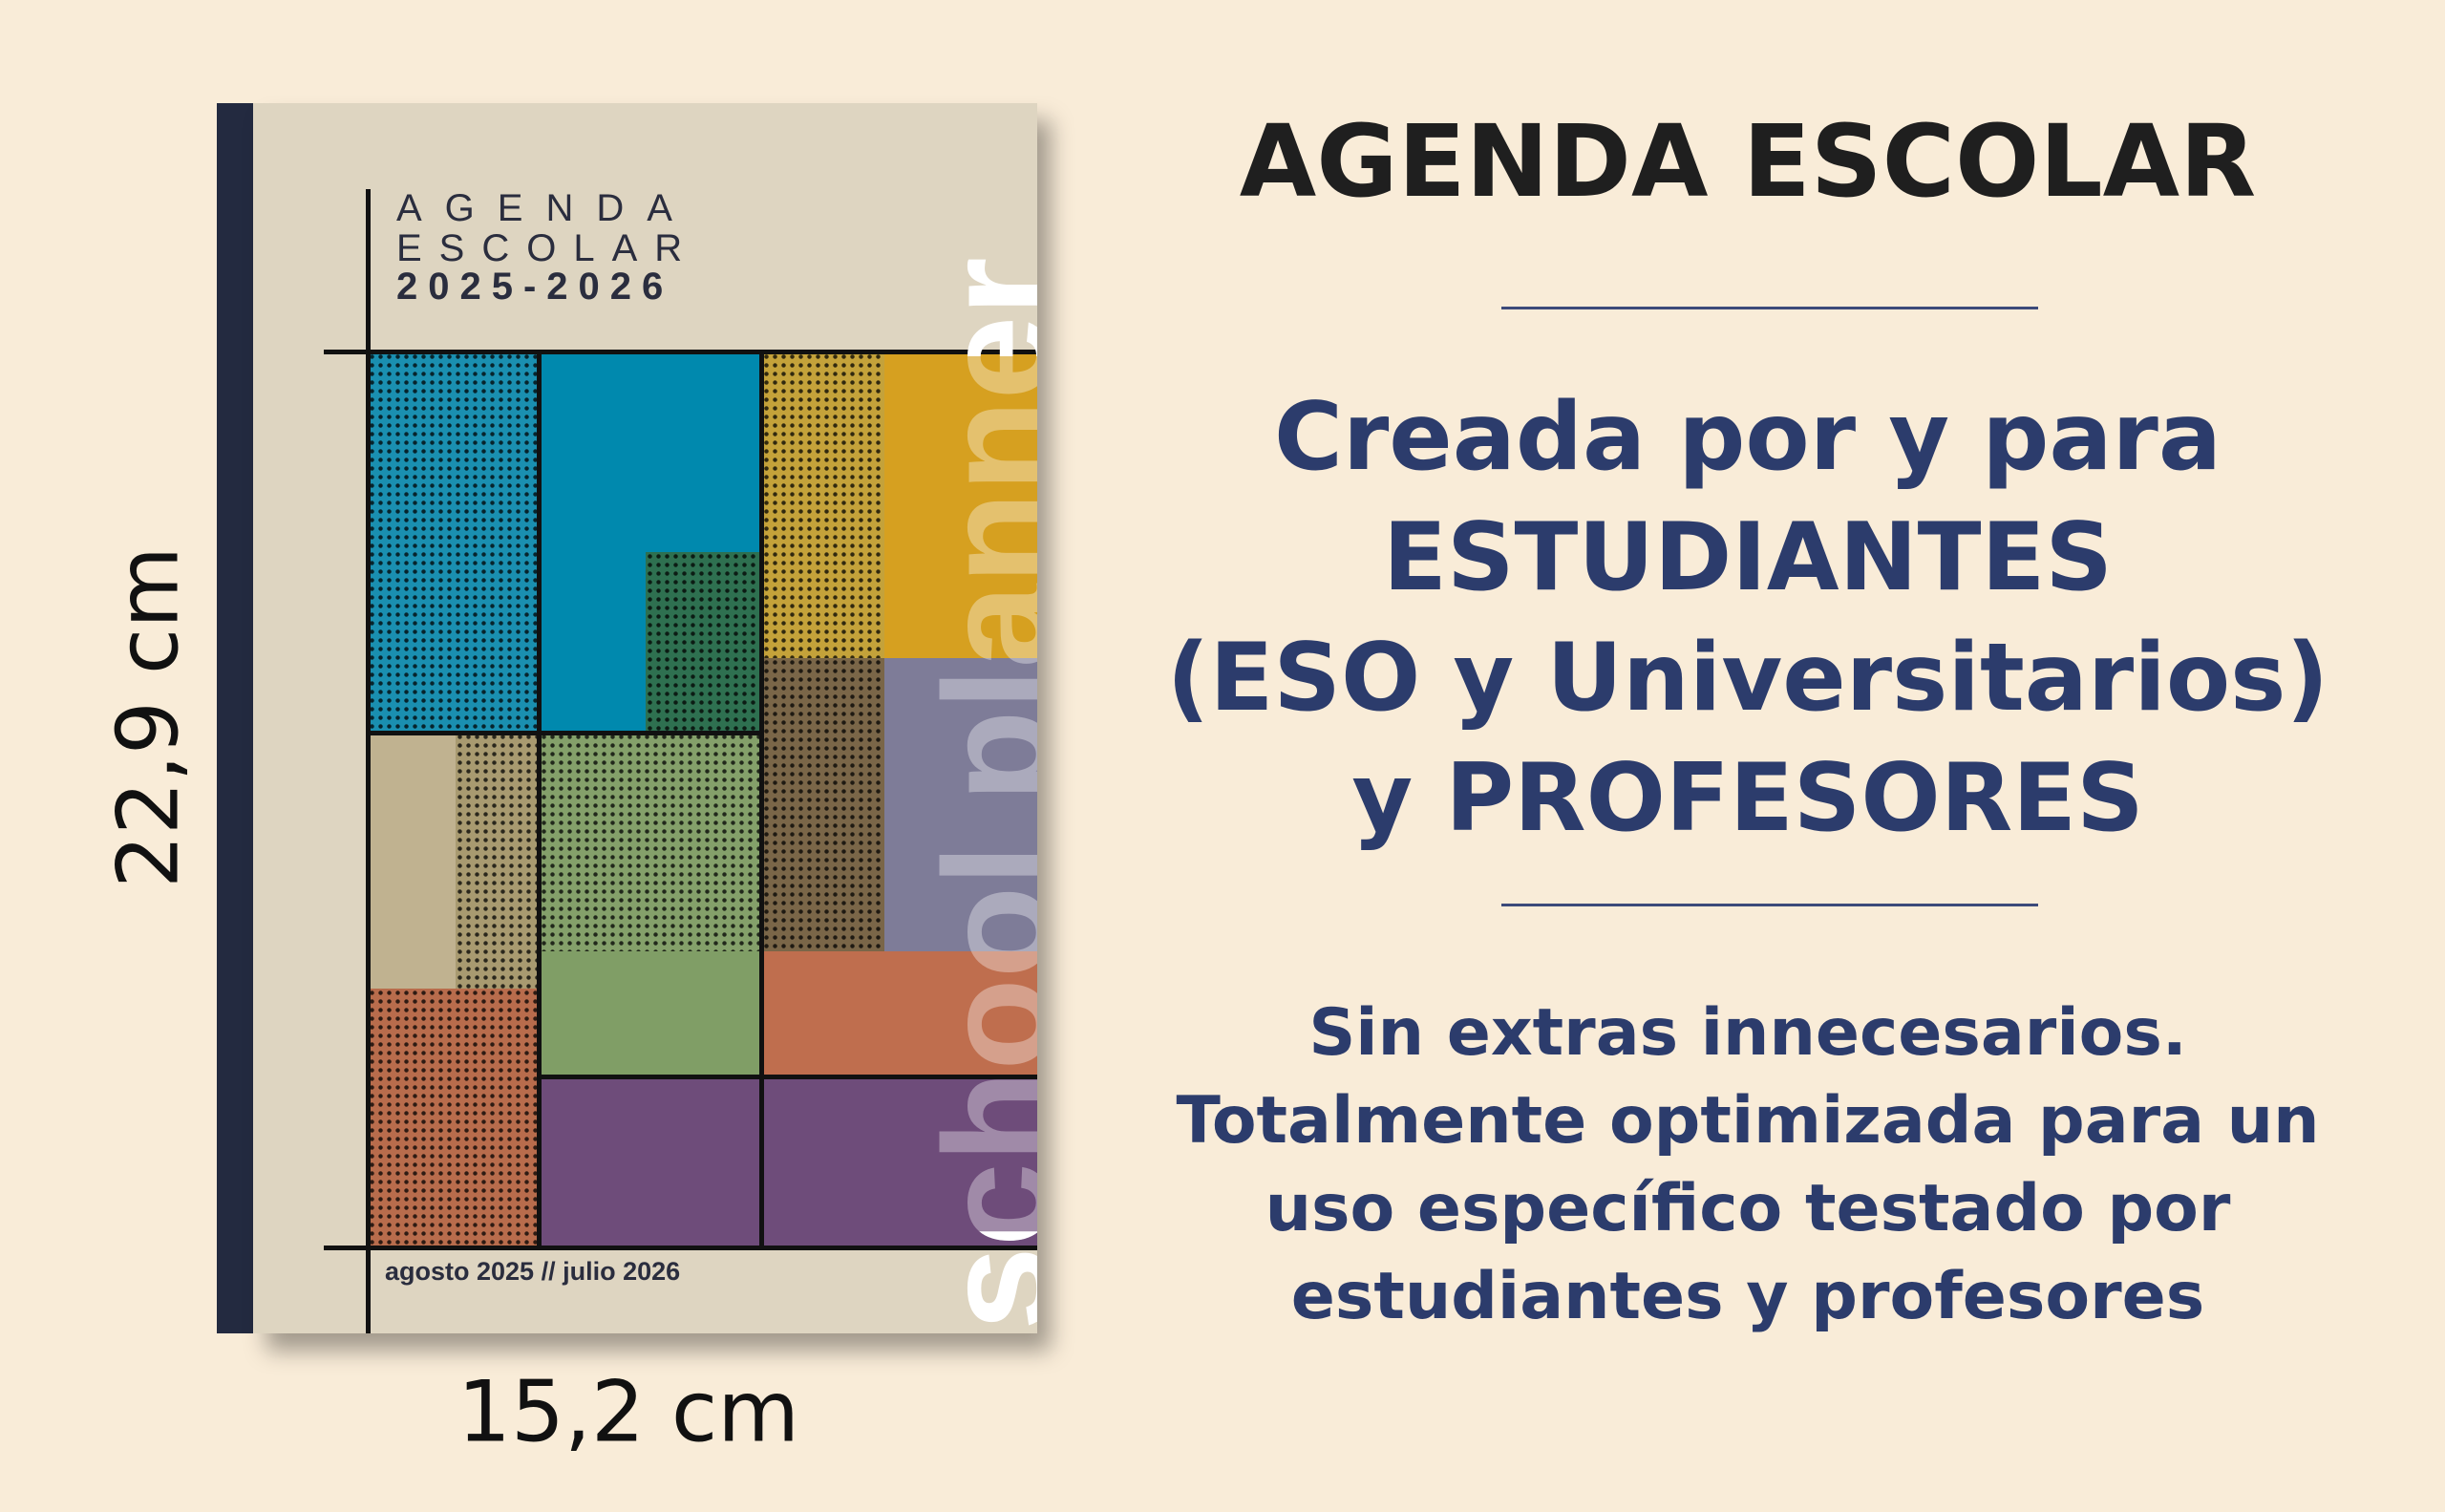  Describe the element at coordinates (1748, 1033) in the screenshot. I see `description-line: Sin extras innecesarios.` at that location.